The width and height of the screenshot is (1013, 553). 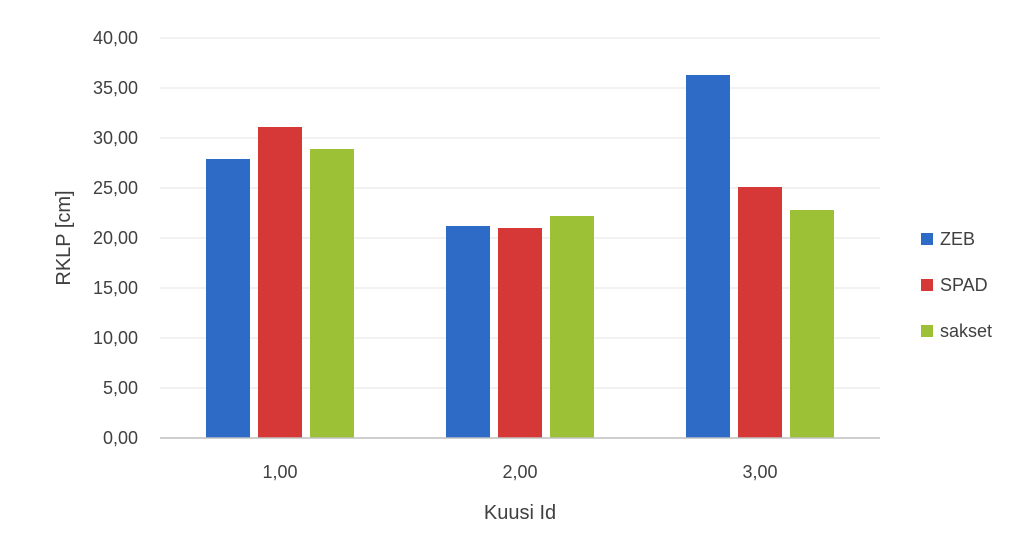 I want to click on x-axis-ticks: 1,00 2,00 3,00, so click(x=519, y=472).